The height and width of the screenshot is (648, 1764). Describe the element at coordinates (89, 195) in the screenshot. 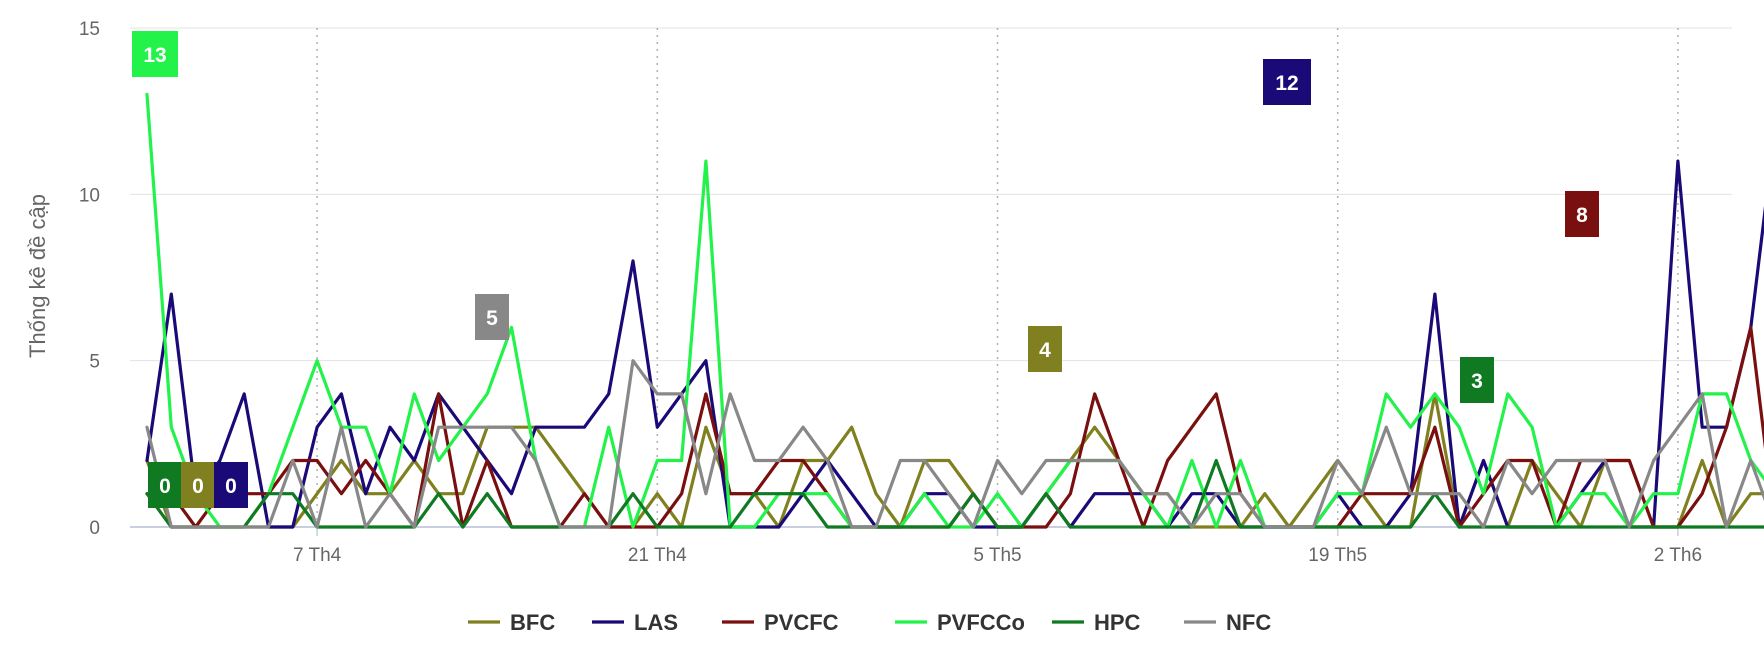

I see `y-tick-label: 10` at that location.